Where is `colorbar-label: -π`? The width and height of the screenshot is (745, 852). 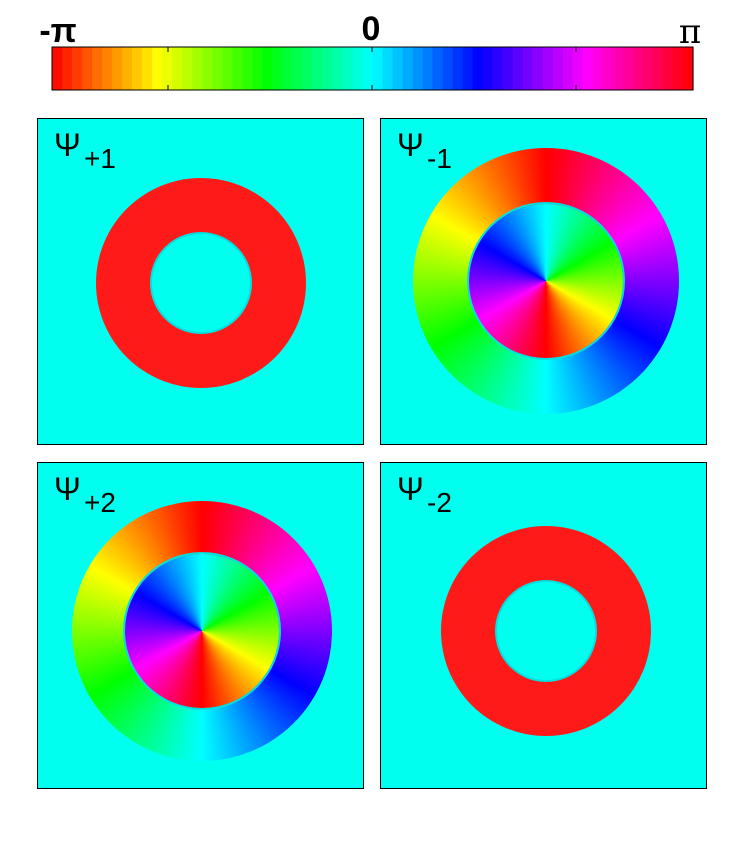
colorbar-label: -π is located at coordinates (58, 31).